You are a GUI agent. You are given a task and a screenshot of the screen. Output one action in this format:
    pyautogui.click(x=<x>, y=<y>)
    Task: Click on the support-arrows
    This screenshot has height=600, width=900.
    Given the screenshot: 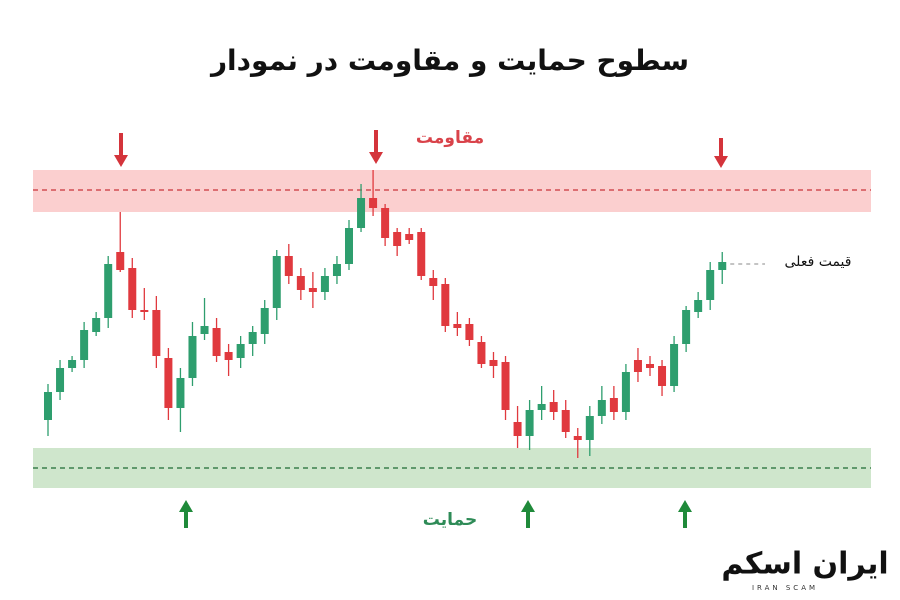 What is the action you would take?
    pyautogui.click(x=435, y=514)
    